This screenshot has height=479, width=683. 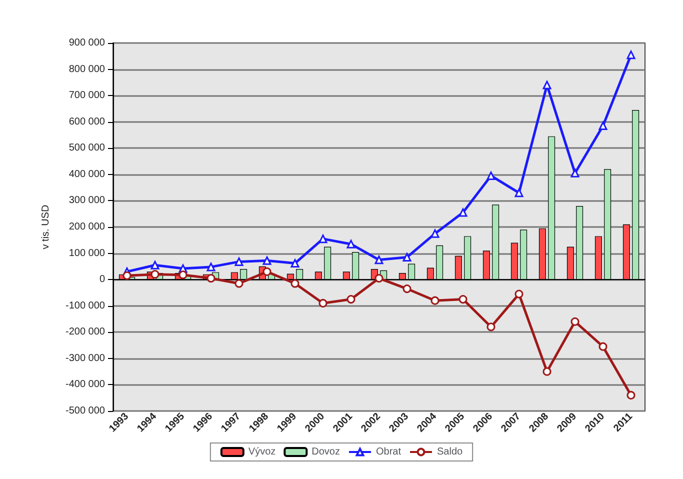 I want to click on y-tick-label: -100 000, so click(x=86, y=306).